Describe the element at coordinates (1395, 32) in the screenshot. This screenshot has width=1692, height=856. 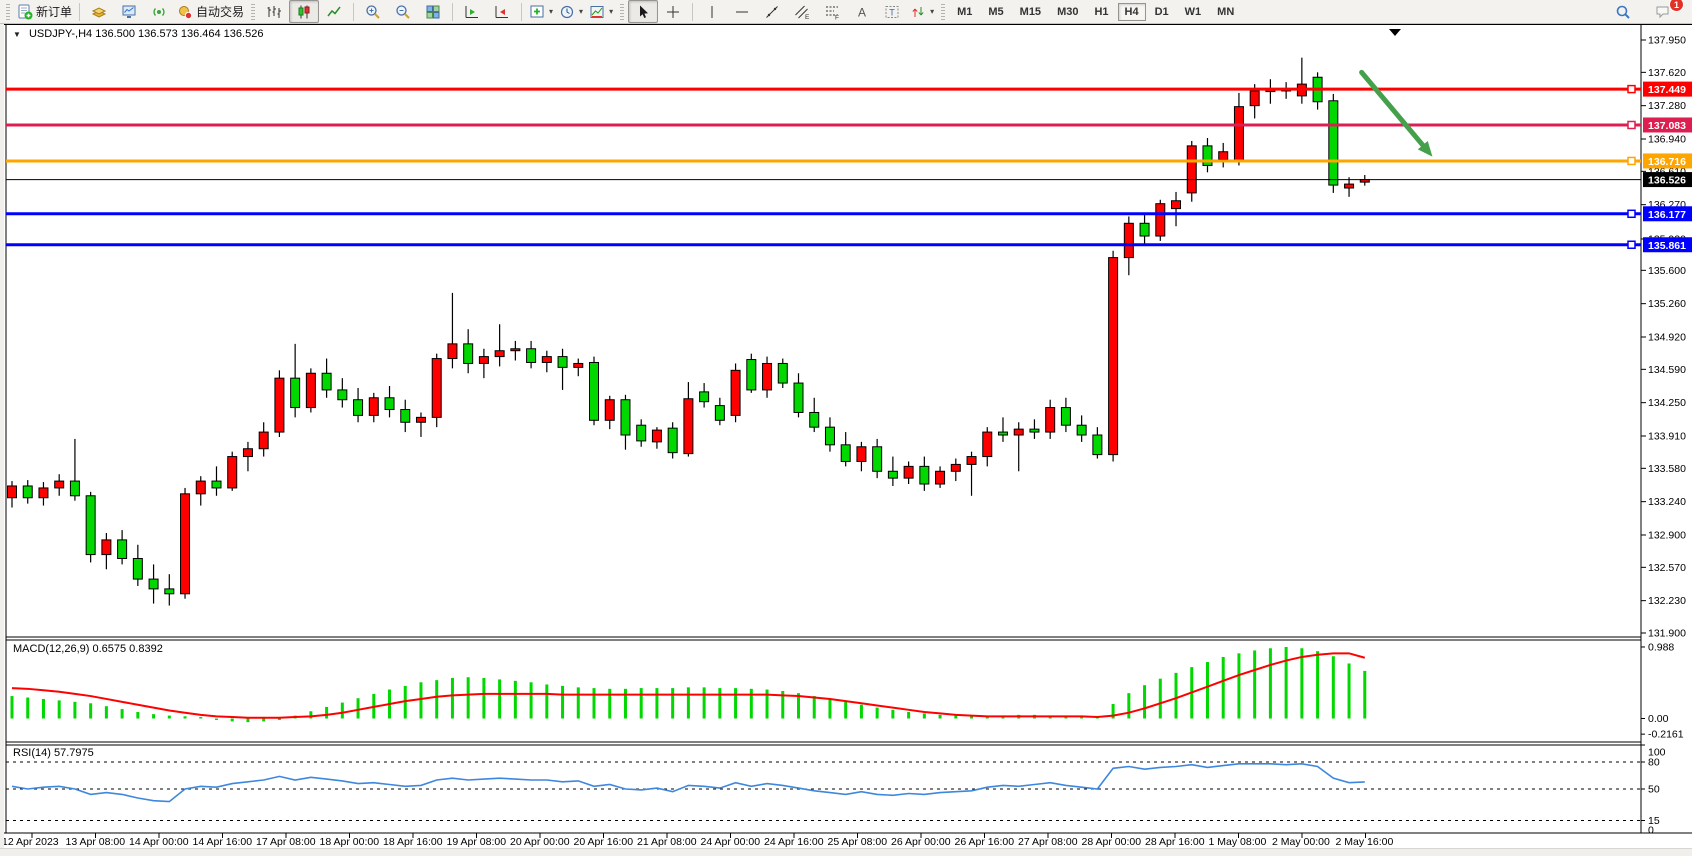
I see `chart-shift-marker` at that location.